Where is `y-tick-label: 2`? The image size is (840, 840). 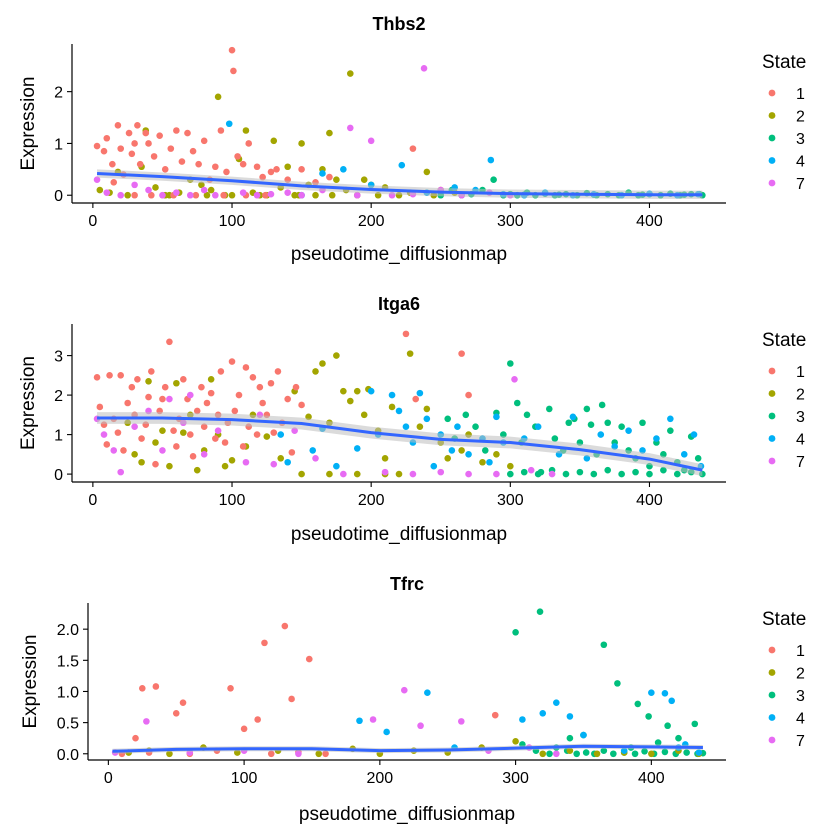
y-tick-label: 2 is located at coordinates (58, 396).